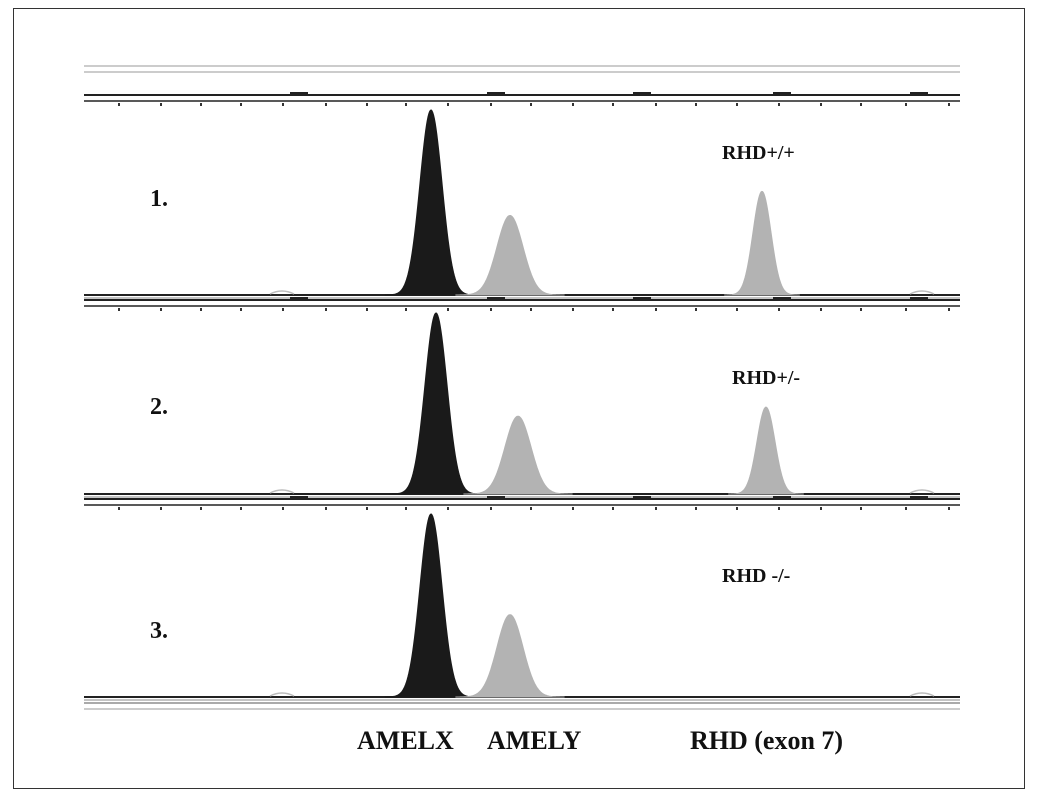  What do you see at coordinates (762, 243) in the screenshot?
I see `panel-1-peak-rhd` at bounding box center [762, 243].